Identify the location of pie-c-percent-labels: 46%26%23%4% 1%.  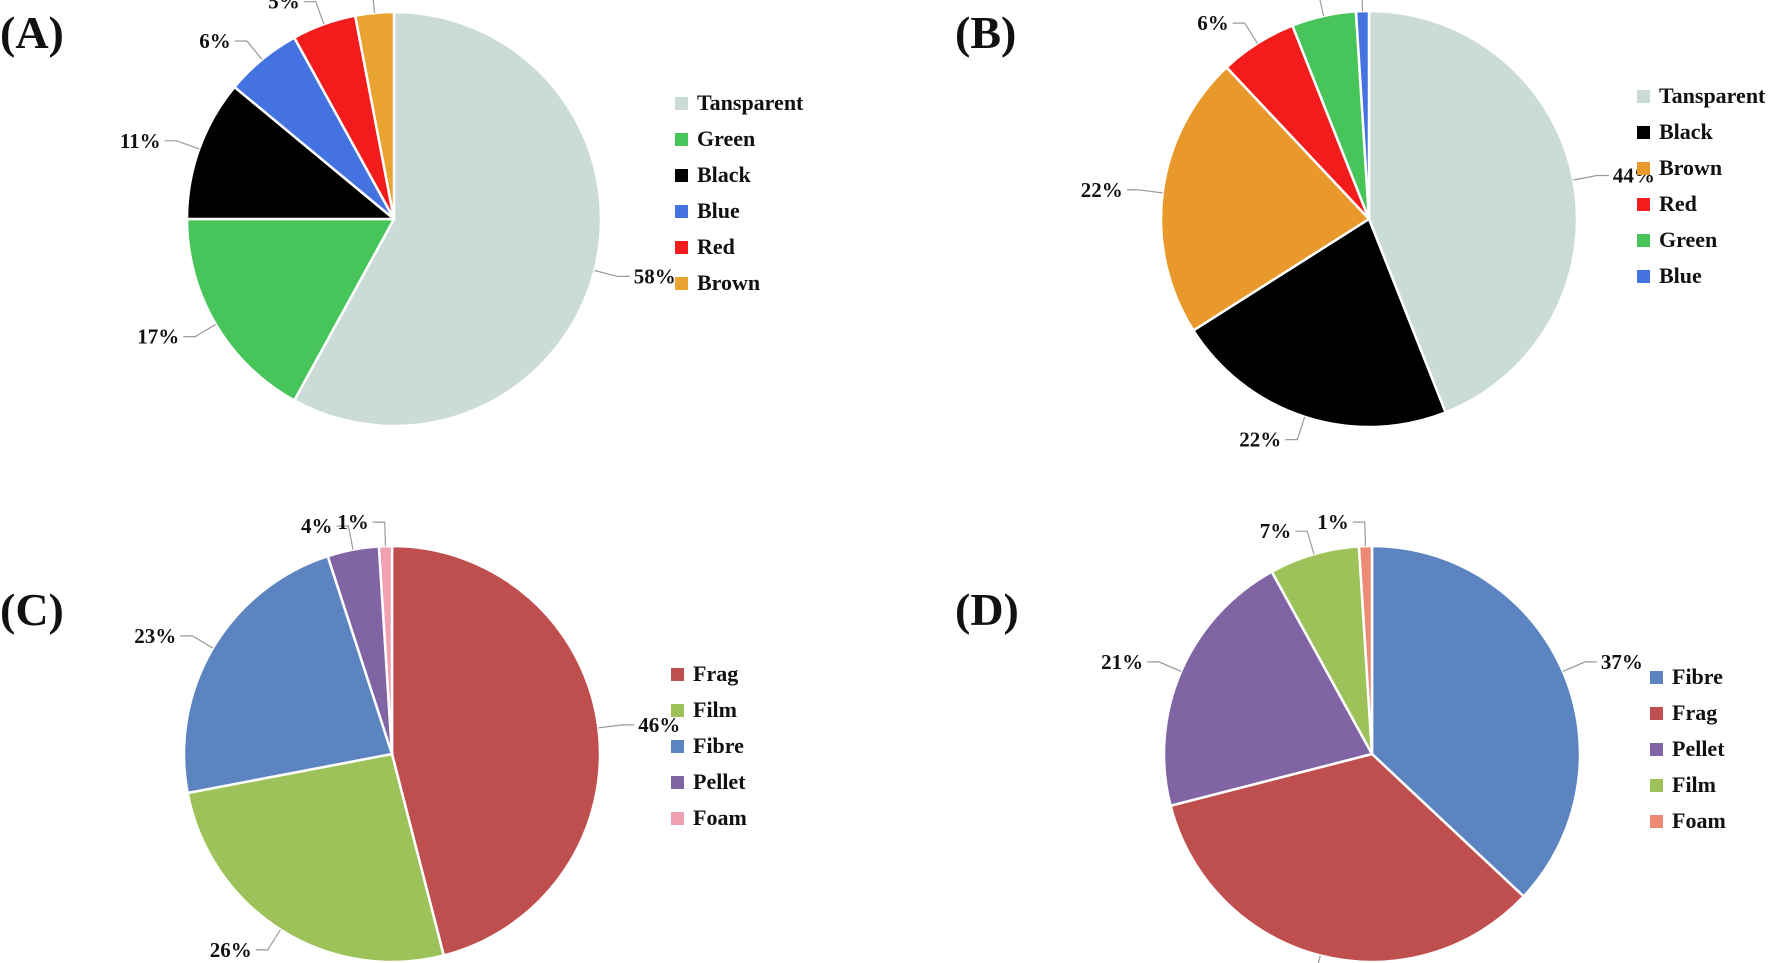
(407, 736).